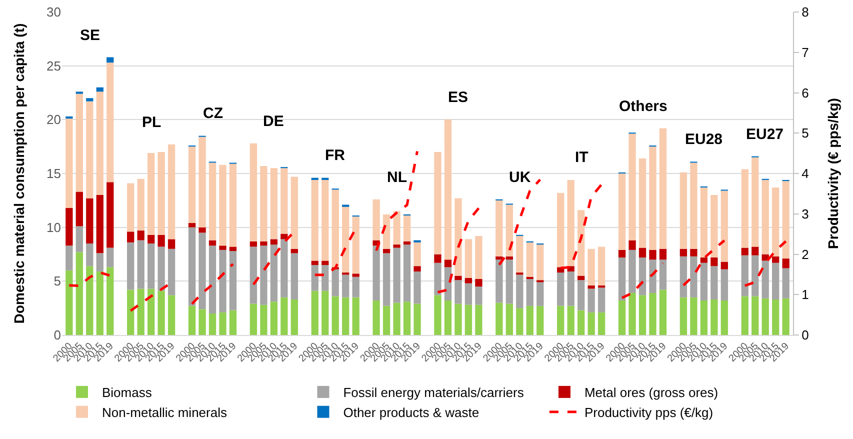  Describe the element at coordinates (397, 177) in the screenshot. I see `annotation: NL` at that location.